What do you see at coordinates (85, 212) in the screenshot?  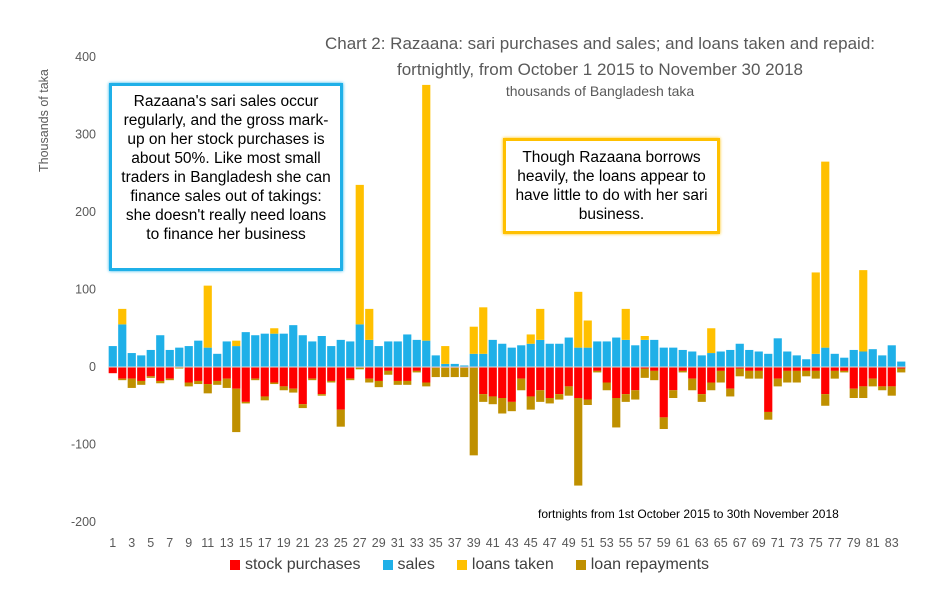 I see `y-tick-label: 200` at bounding box center [85, 212].